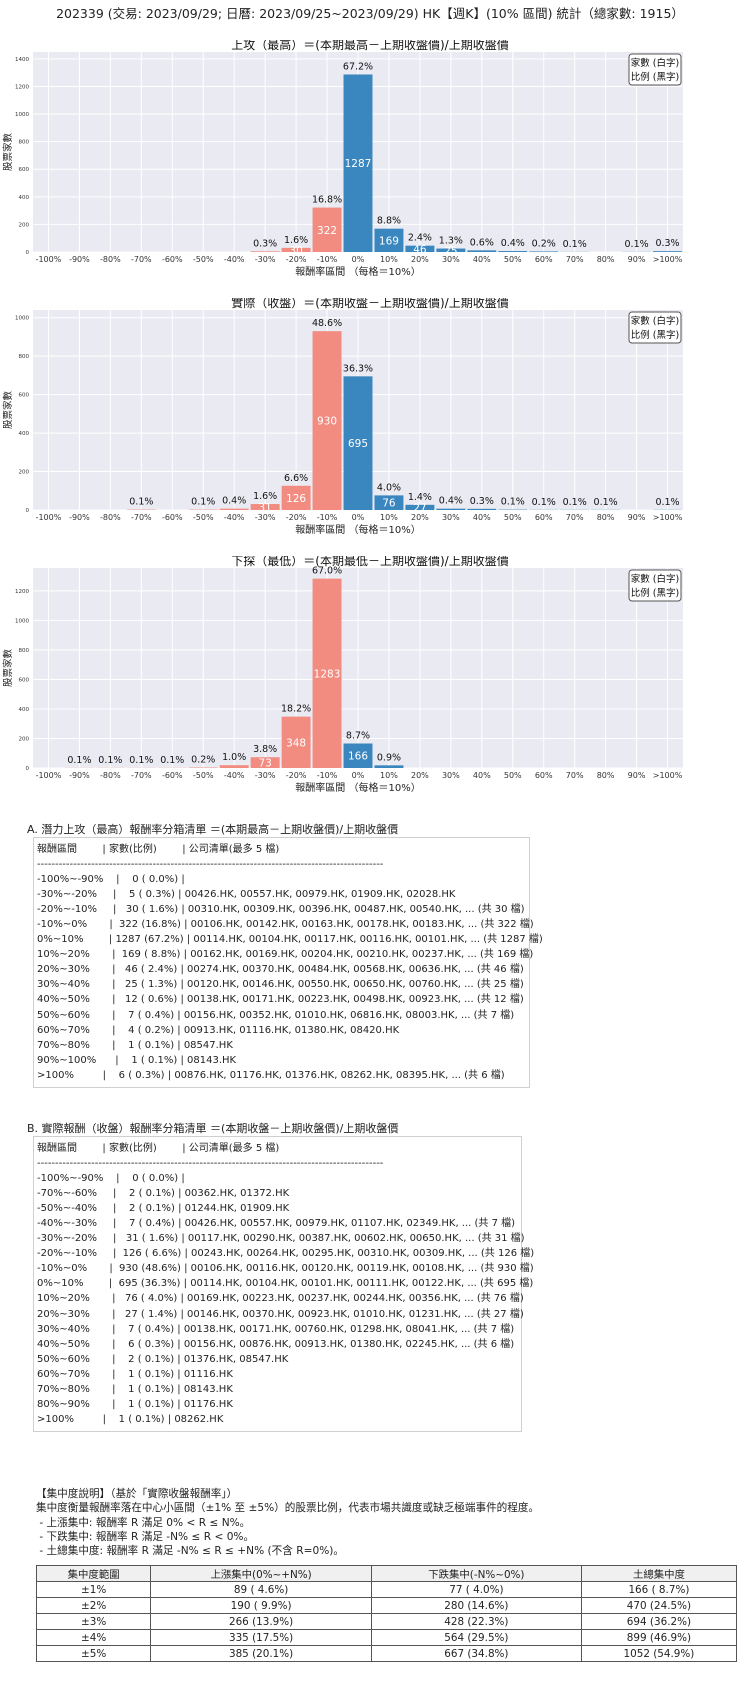 The width and height of the screenshot is (740, 1690). Describe the element at coordinates (24, 710) in the screenshot. I see `y-tick-label: 400` at that location.